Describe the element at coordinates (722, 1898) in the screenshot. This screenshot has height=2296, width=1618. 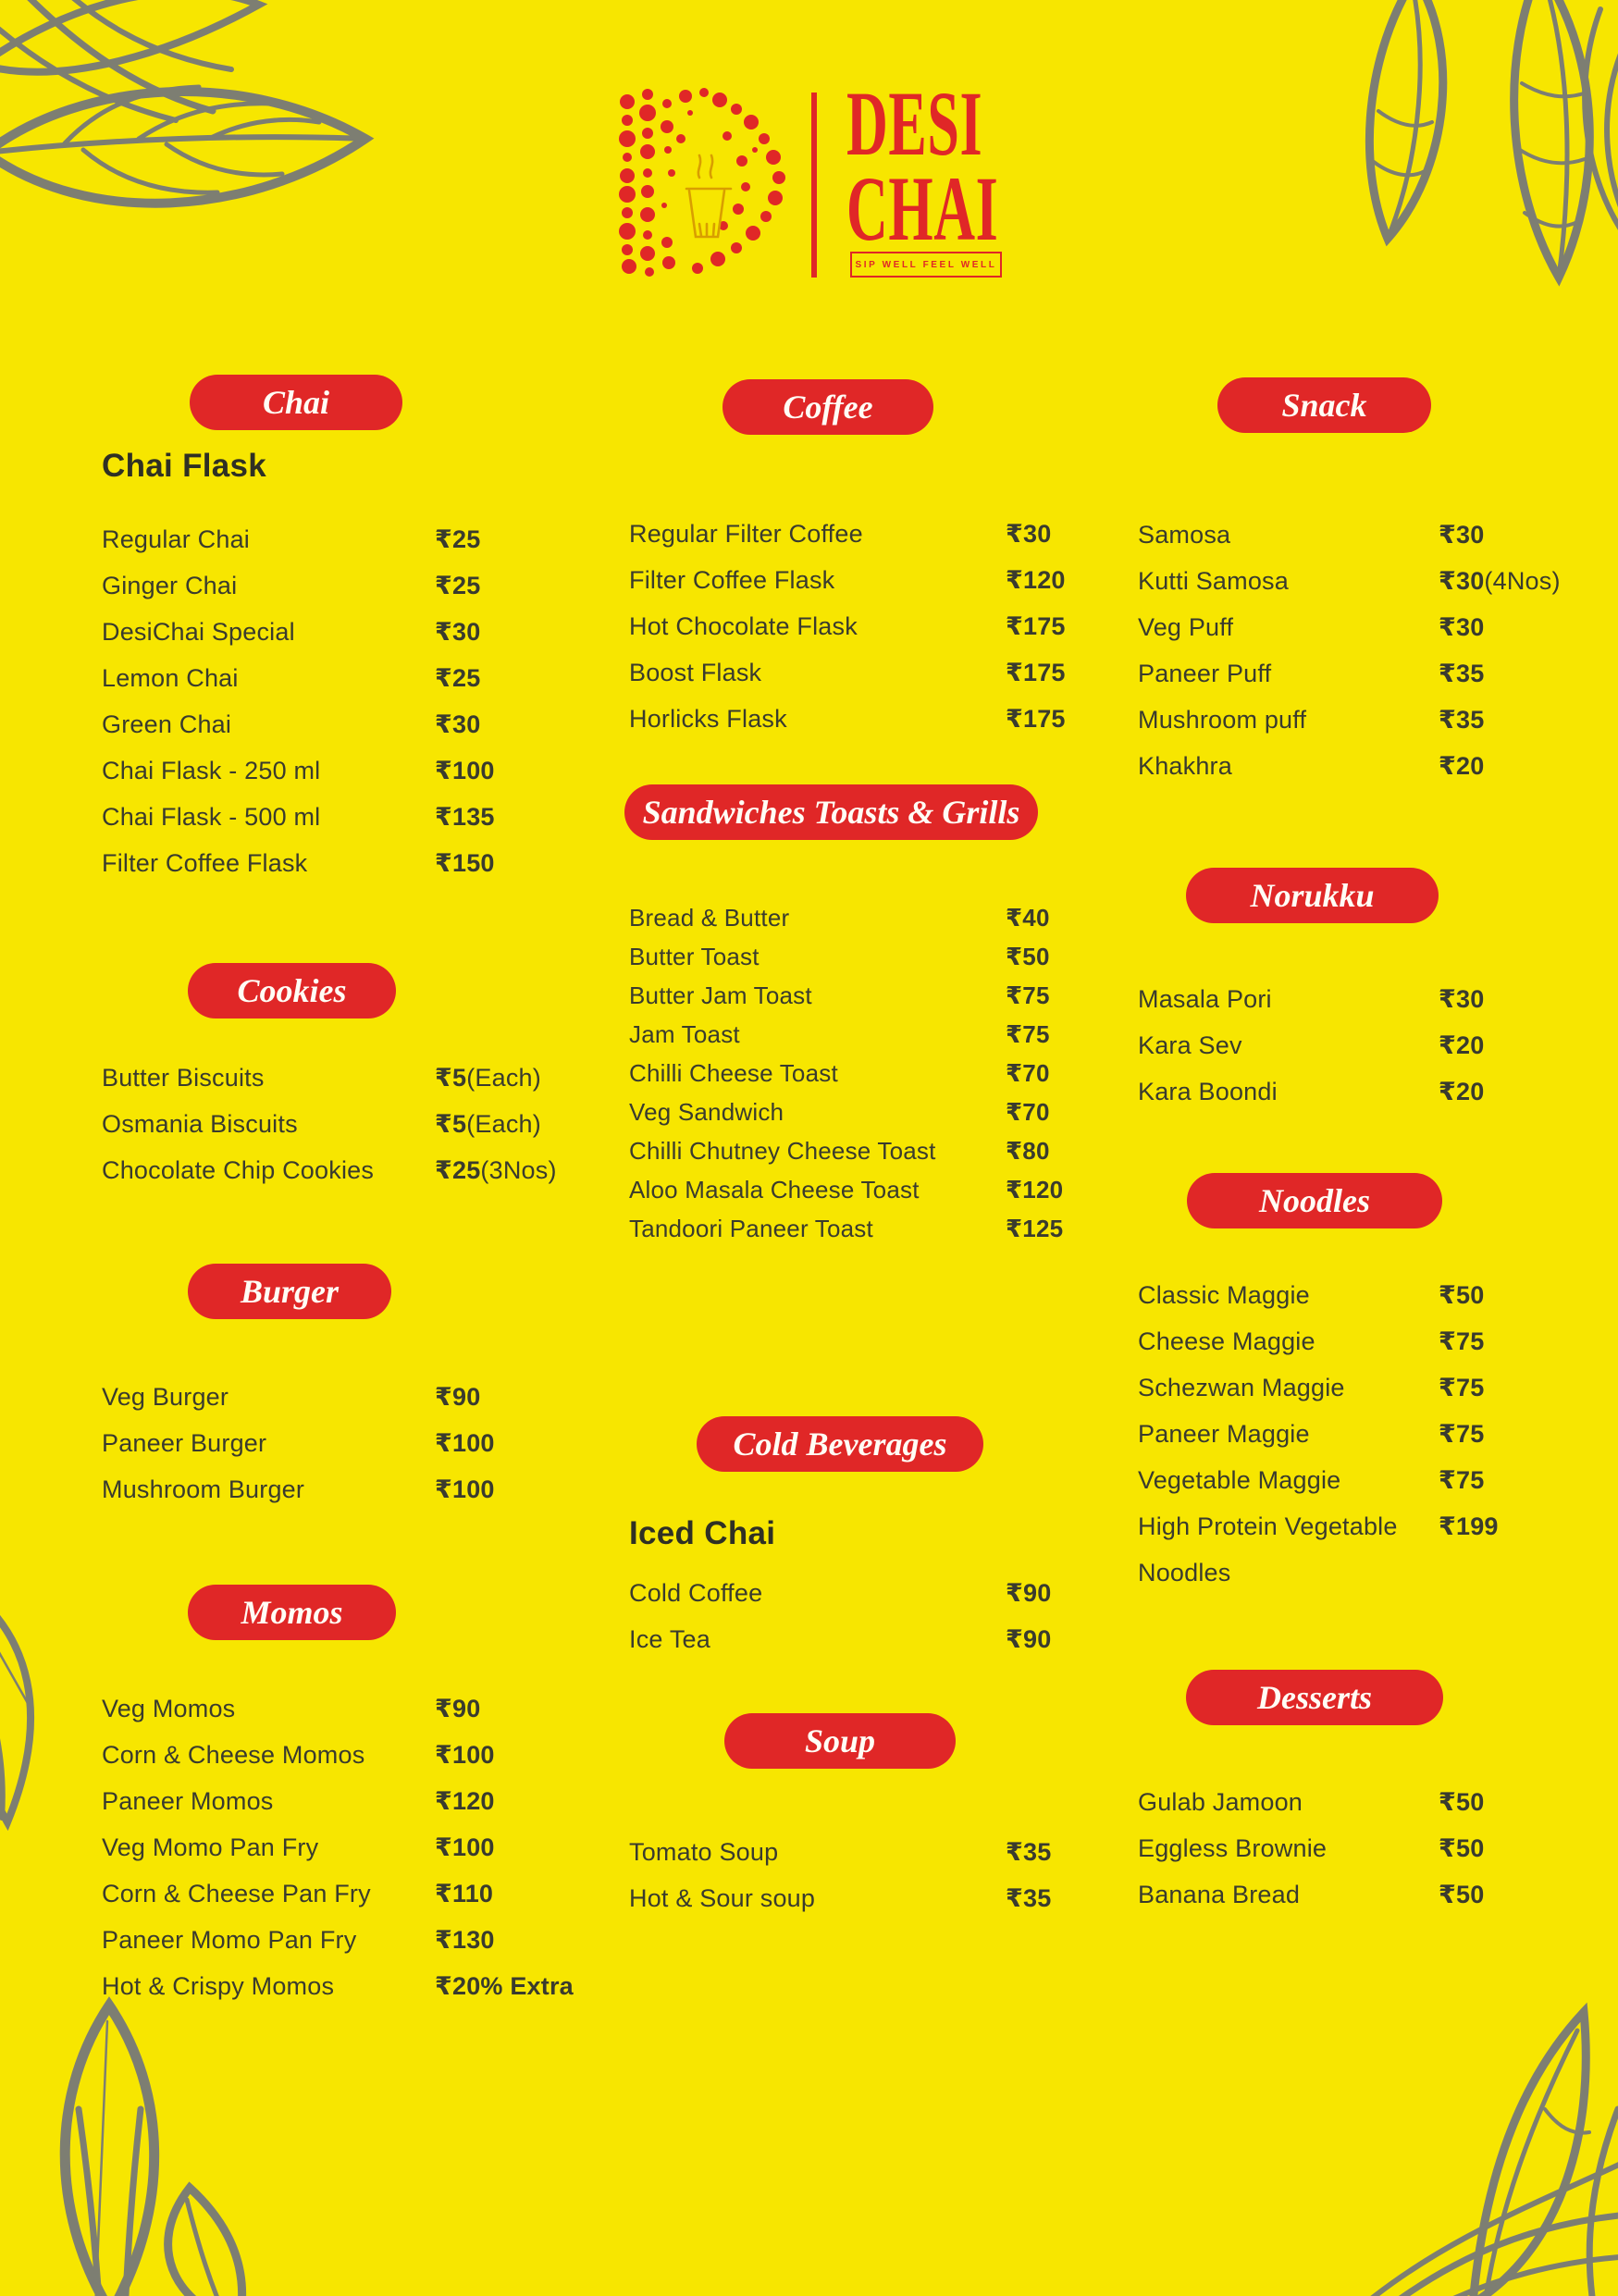
I see `item-name: Hot & Sour soup` at that location.